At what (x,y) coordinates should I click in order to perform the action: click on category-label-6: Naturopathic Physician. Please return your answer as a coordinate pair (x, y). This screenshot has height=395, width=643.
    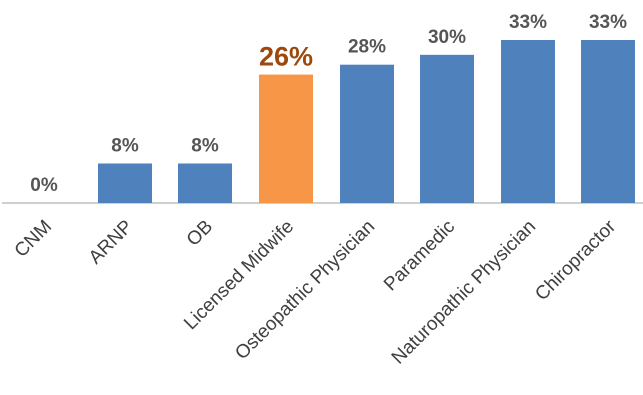
    Looking at the image, I should click on (464, 292).